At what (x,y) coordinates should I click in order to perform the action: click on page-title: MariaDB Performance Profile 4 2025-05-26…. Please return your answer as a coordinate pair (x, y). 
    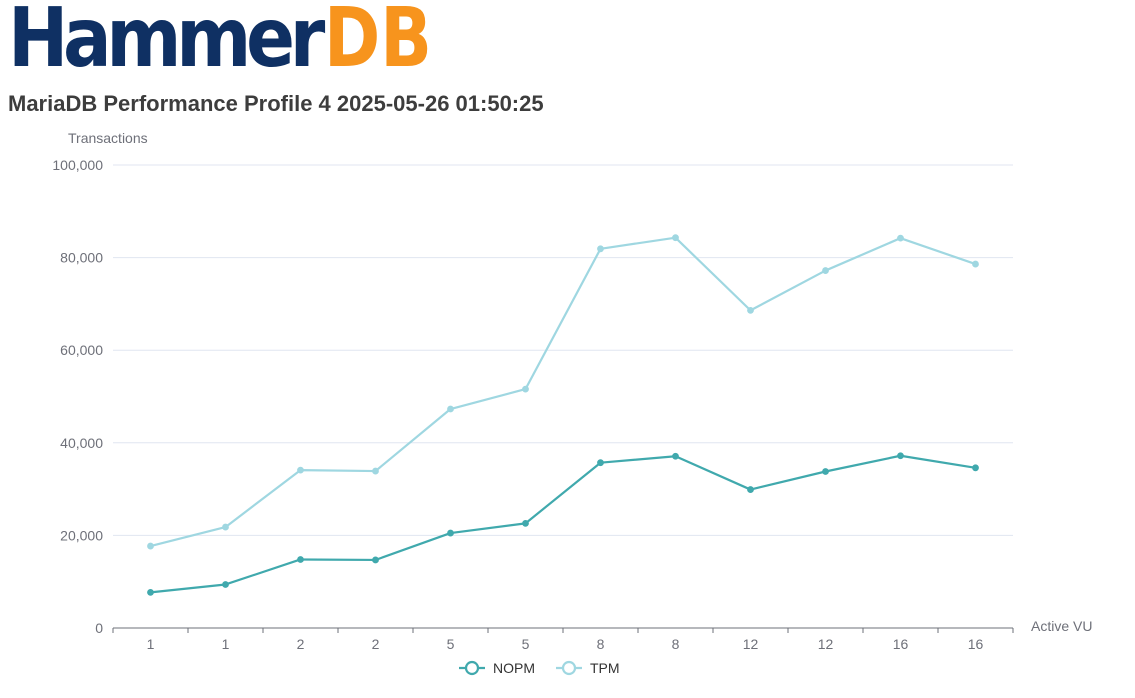
    Looking at the image, I should click on (276, 103).